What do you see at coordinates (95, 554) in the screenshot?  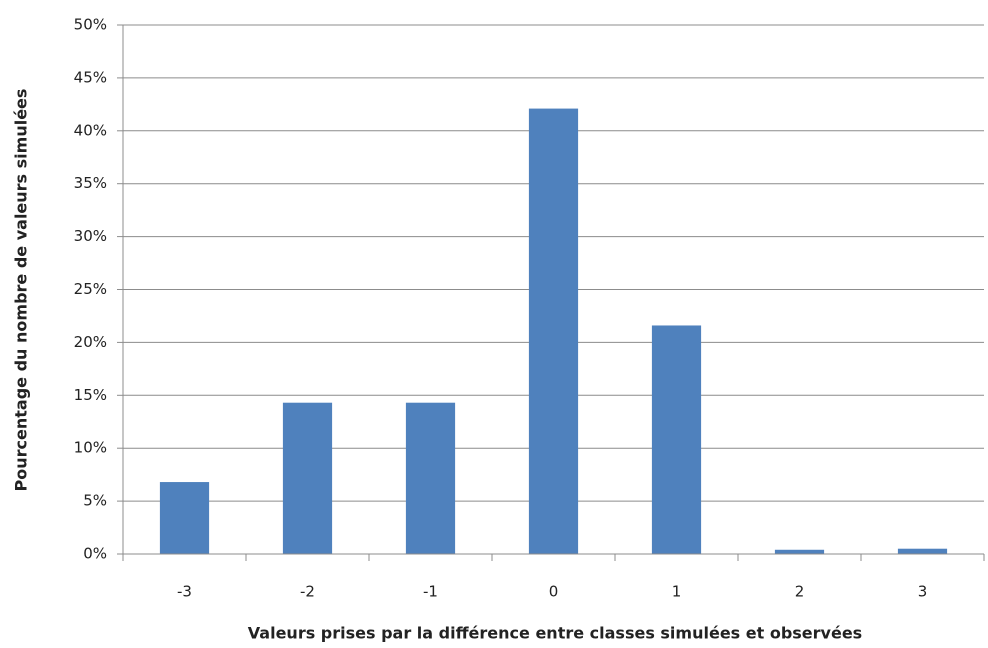 I see `y-tick-label: 0%` at bounding box center [95, 554].